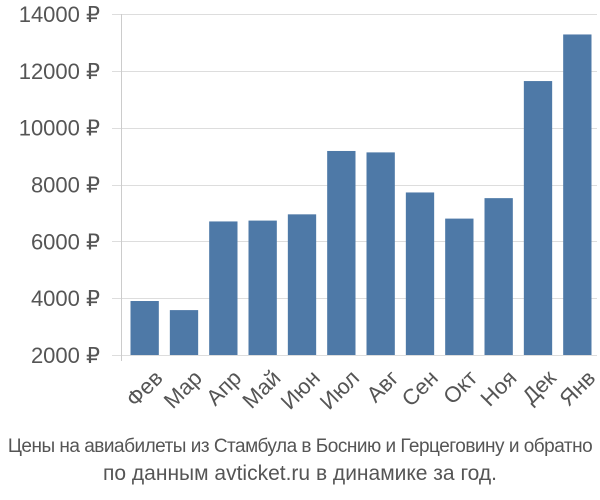 Image resolution: width=600 pixels, height=500 pixels. Describe the element at coordinates (460, 387) in the screenshot. I see `x-category-label: Окт` at that location.